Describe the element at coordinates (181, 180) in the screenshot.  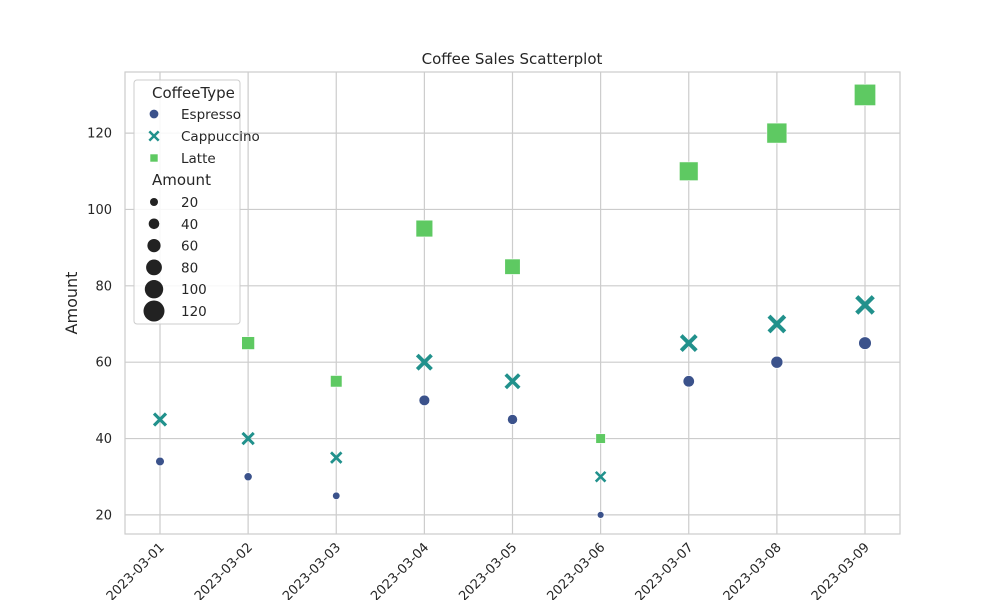
I see `legend-size-title: Amount` at that location.